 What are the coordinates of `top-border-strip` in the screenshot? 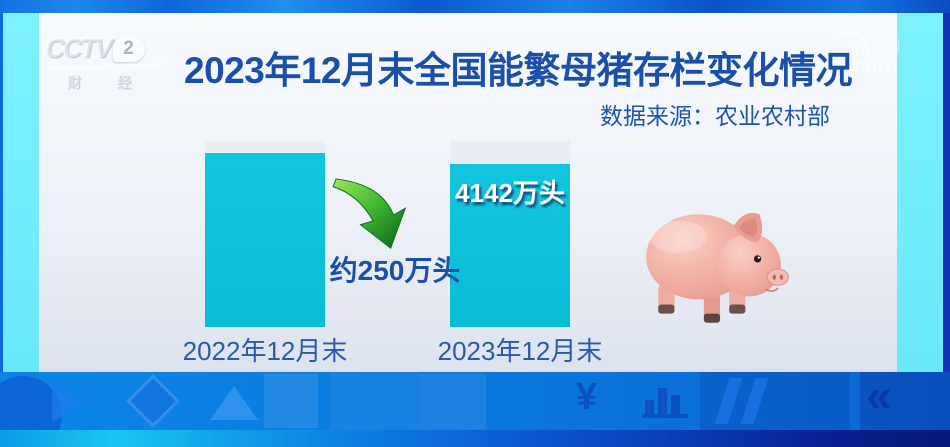 It's located at (475, 6).